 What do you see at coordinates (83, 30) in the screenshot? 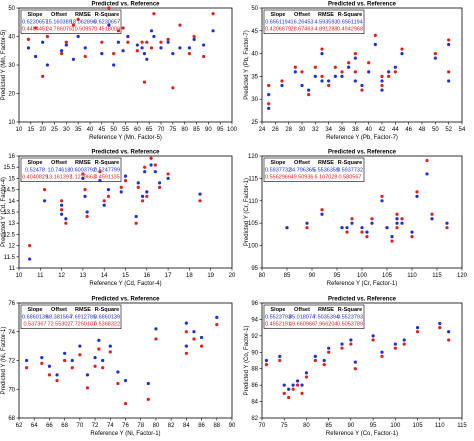
I see `stats-validation-value: 10.50957` at bounding box center [83, 30].